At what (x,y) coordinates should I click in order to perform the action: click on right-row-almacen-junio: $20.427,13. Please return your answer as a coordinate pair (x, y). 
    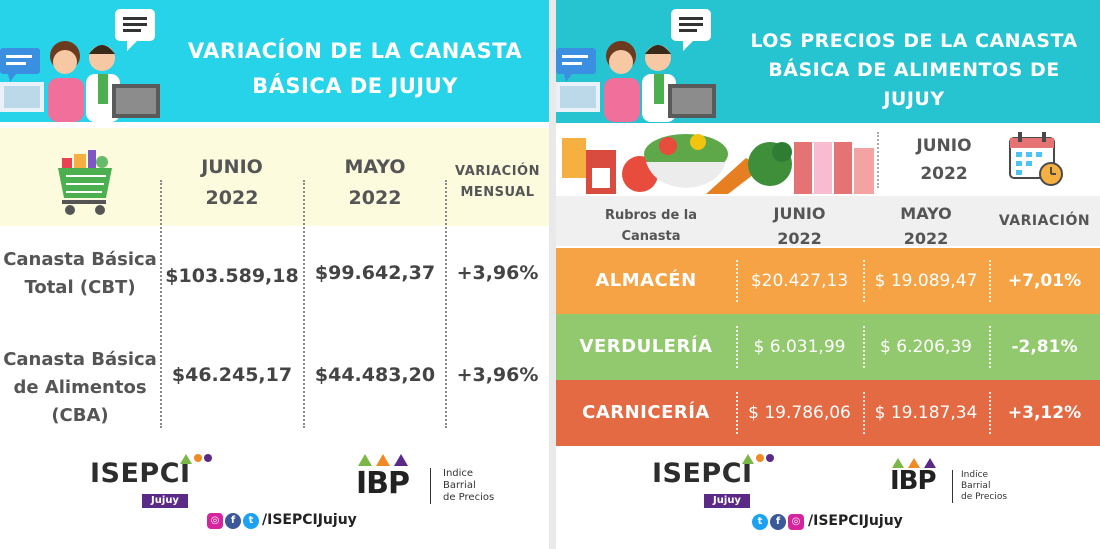
    Looking at the image, I should click on (799, 281).